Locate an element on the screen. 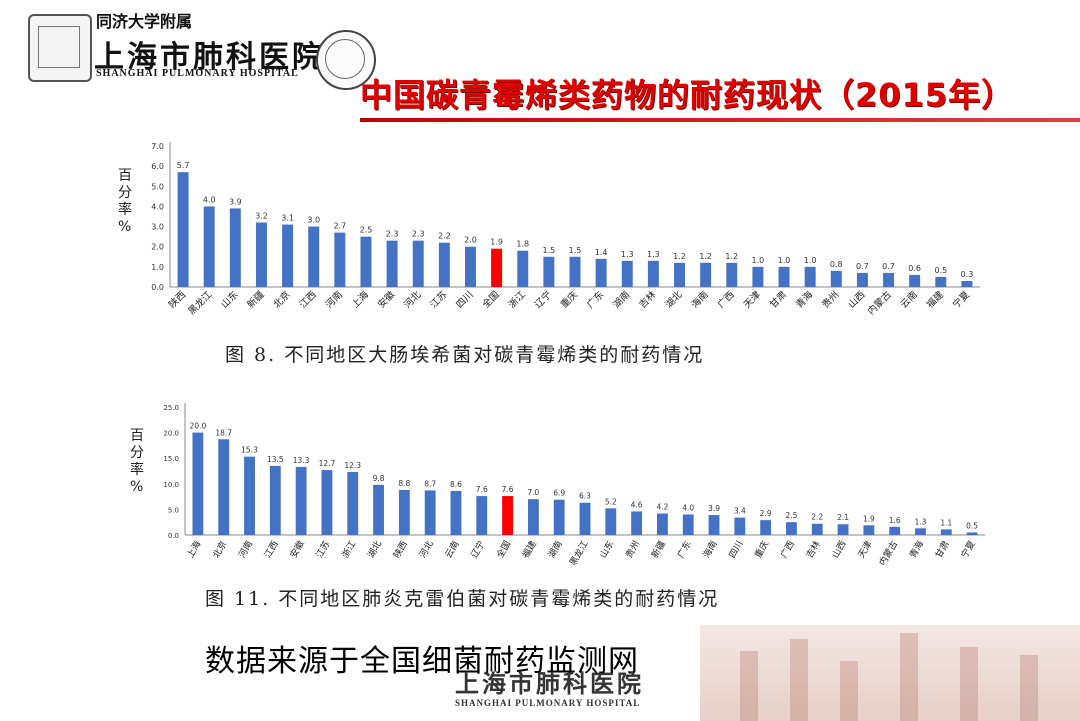 Image resolution: width=1080 pixels, height=721 pixels. bar-value-label: 3.9 is located at coordinates (235, 201).